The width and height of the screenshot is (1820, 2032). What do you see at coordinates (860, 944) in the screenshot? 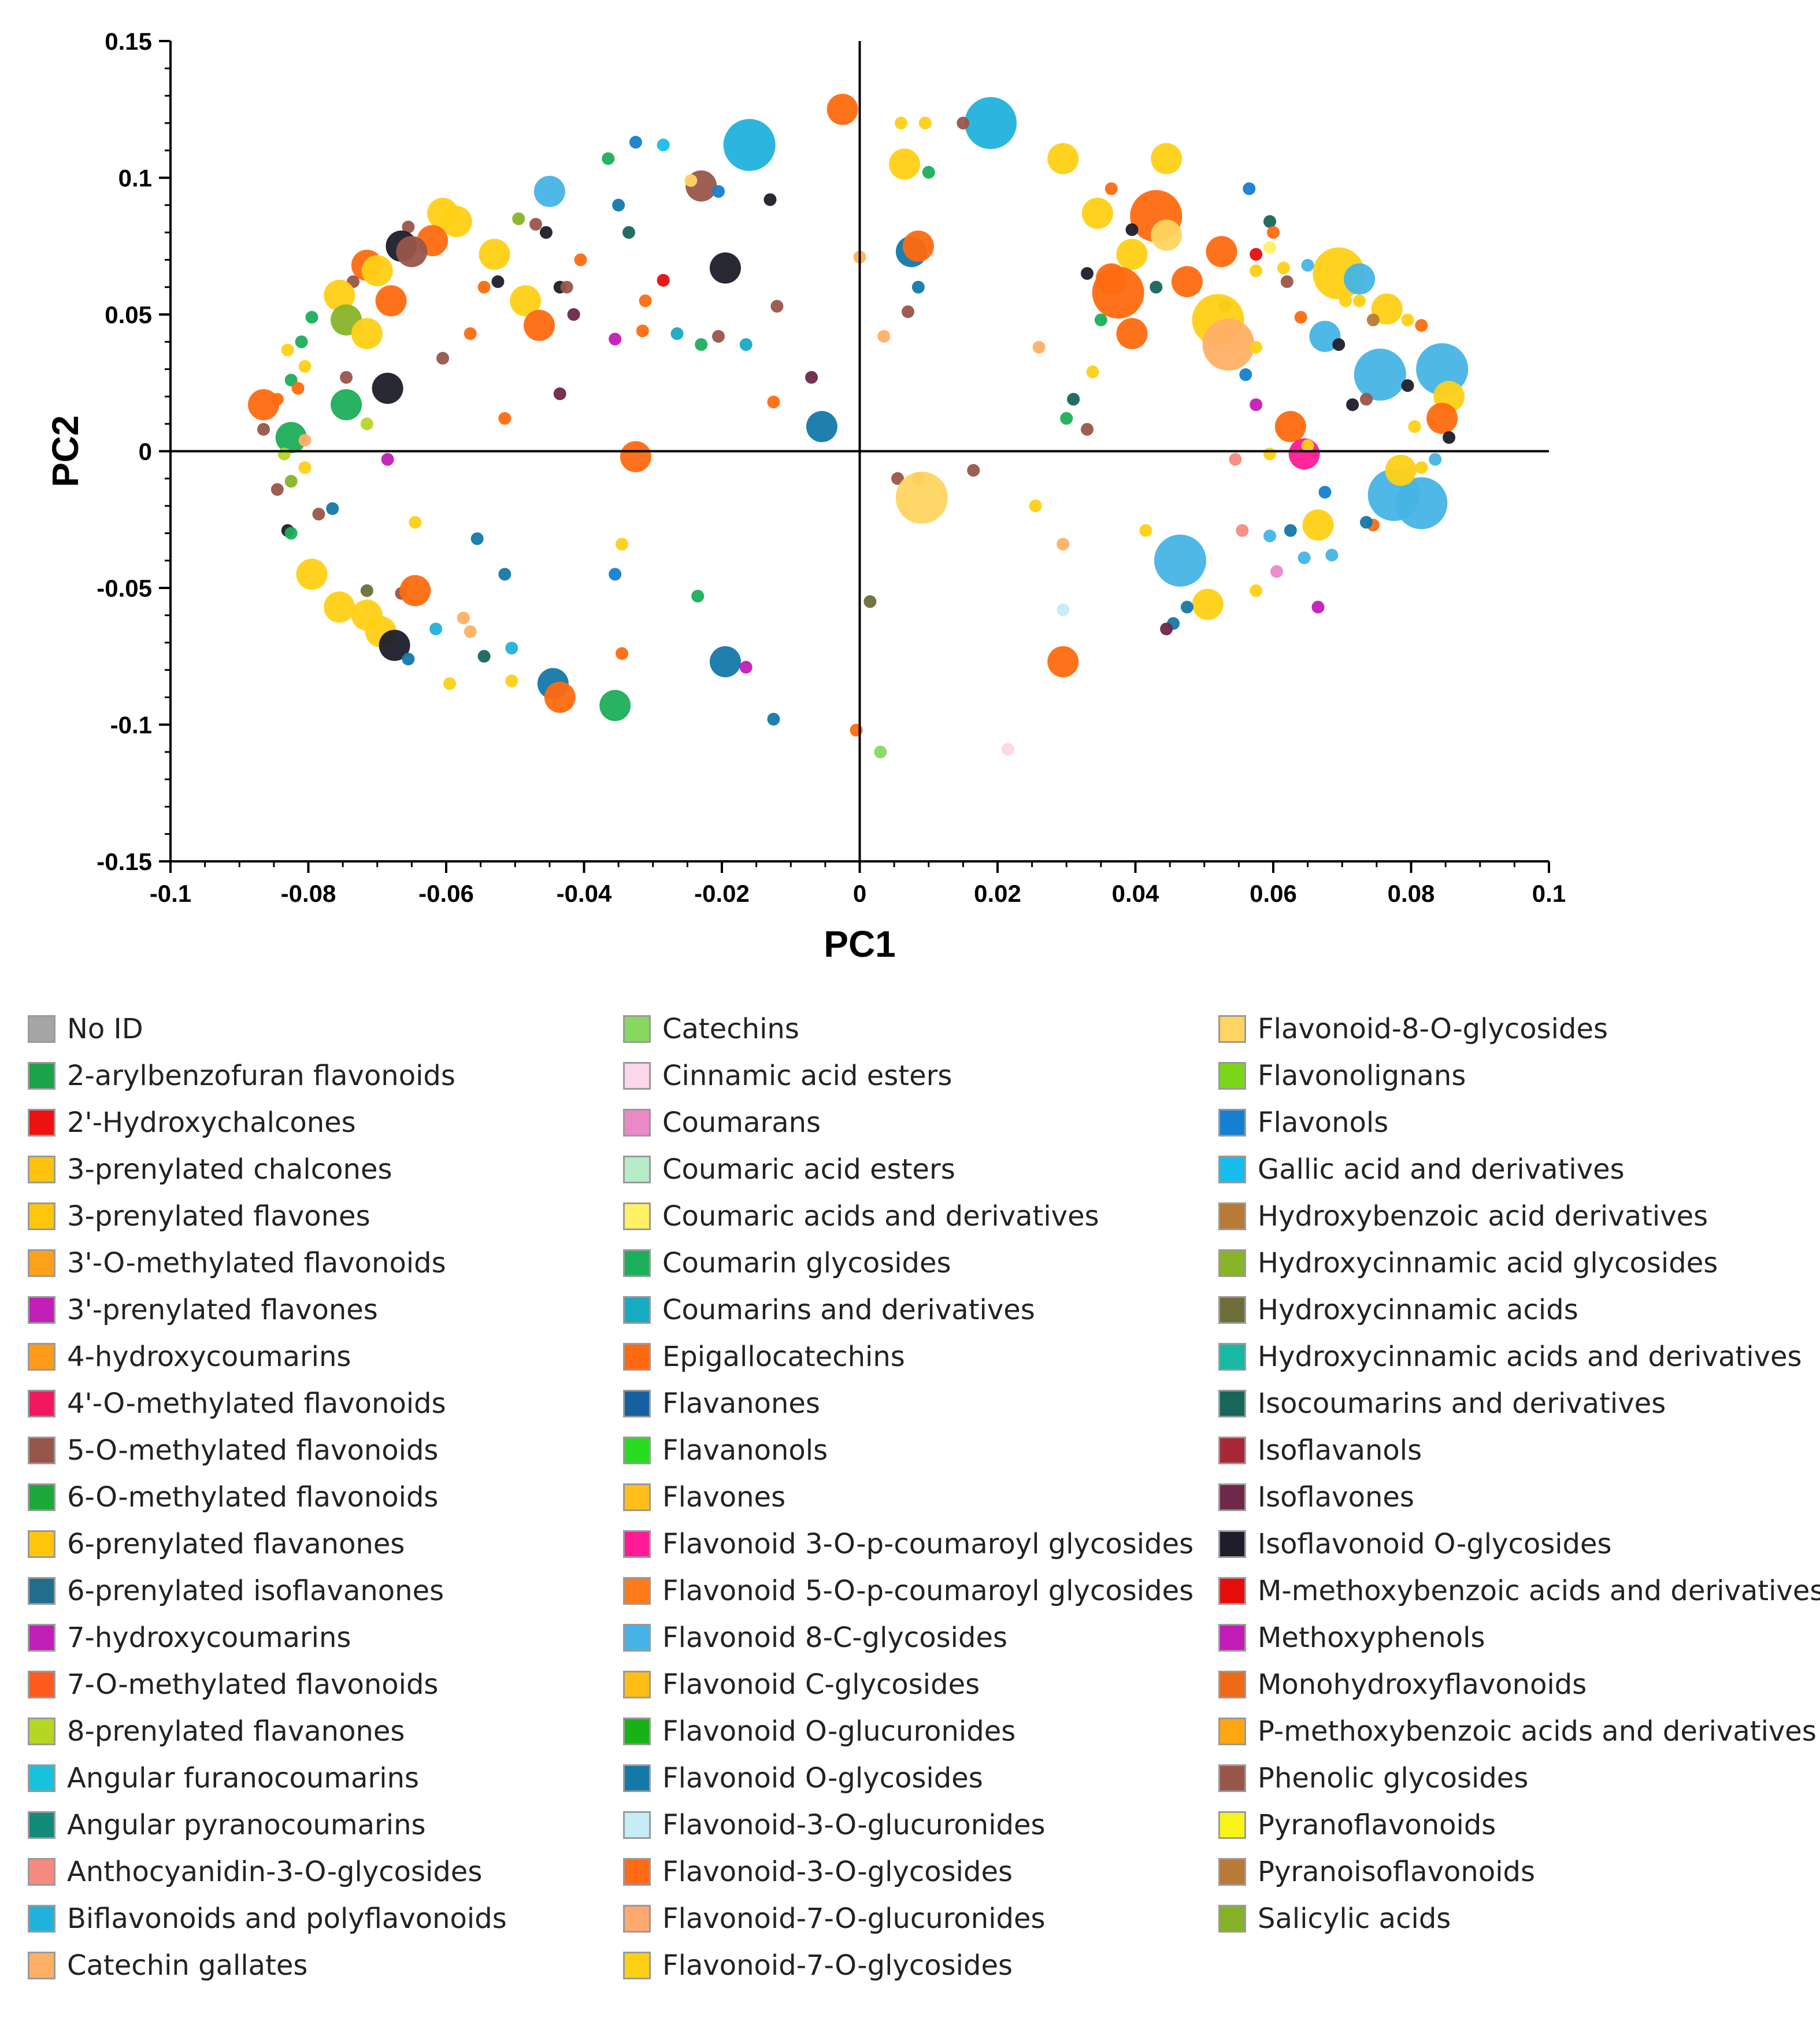
I see `x-axis-title: PC1` at bounding box center [860, 944].